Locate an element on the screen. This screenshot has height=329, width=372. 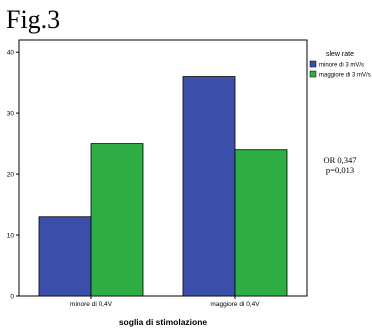
figure-label: Fig.3 is located at coordinates (33, 19).